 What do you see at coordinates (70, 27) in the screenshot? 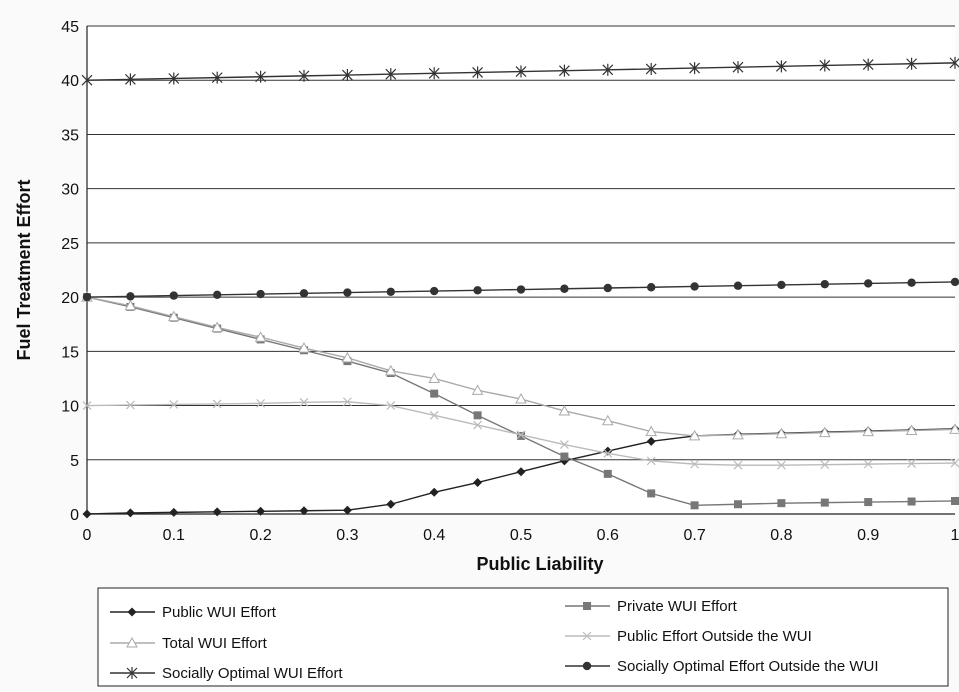
I see `y-tick-label: 45` at bounding box center [70, 27].